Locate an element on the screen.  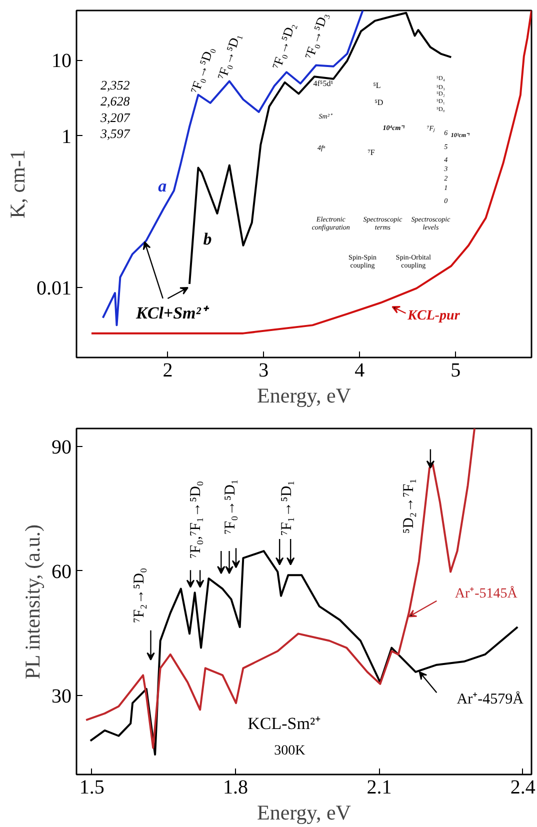
annotation: KCl+Sm²⁺ is located at coordinates (172, 313).